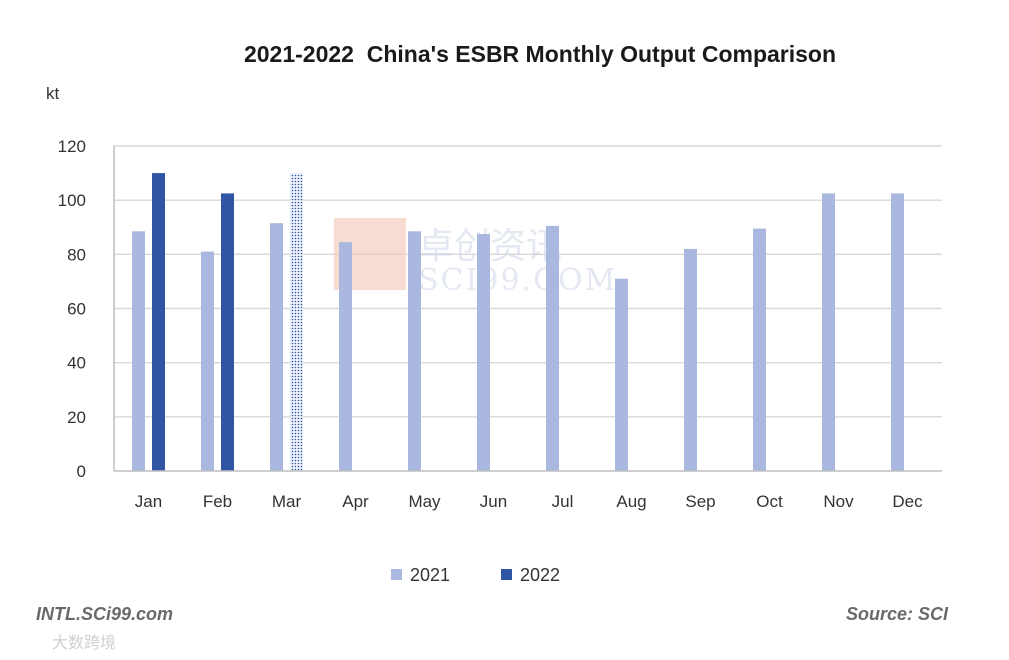 The height and width of the screenshot is (660, 1009). I want to click on x-tick-label: Sep, so click(700, 501).